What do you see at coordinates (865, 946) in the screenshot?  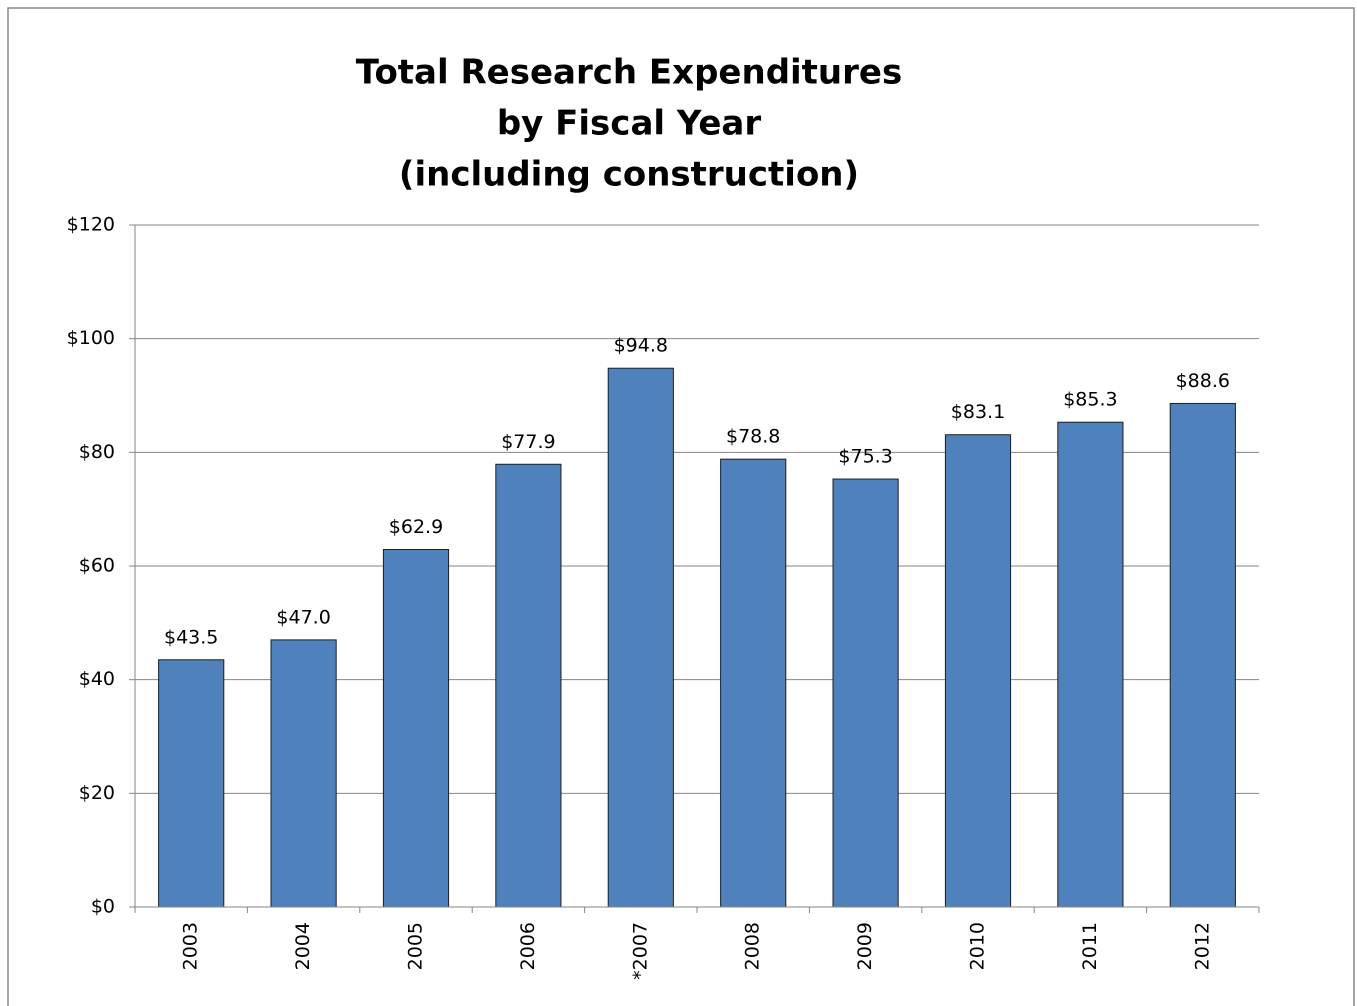 I see `x-tick-label: 2009` at bounding box center [865, 946].